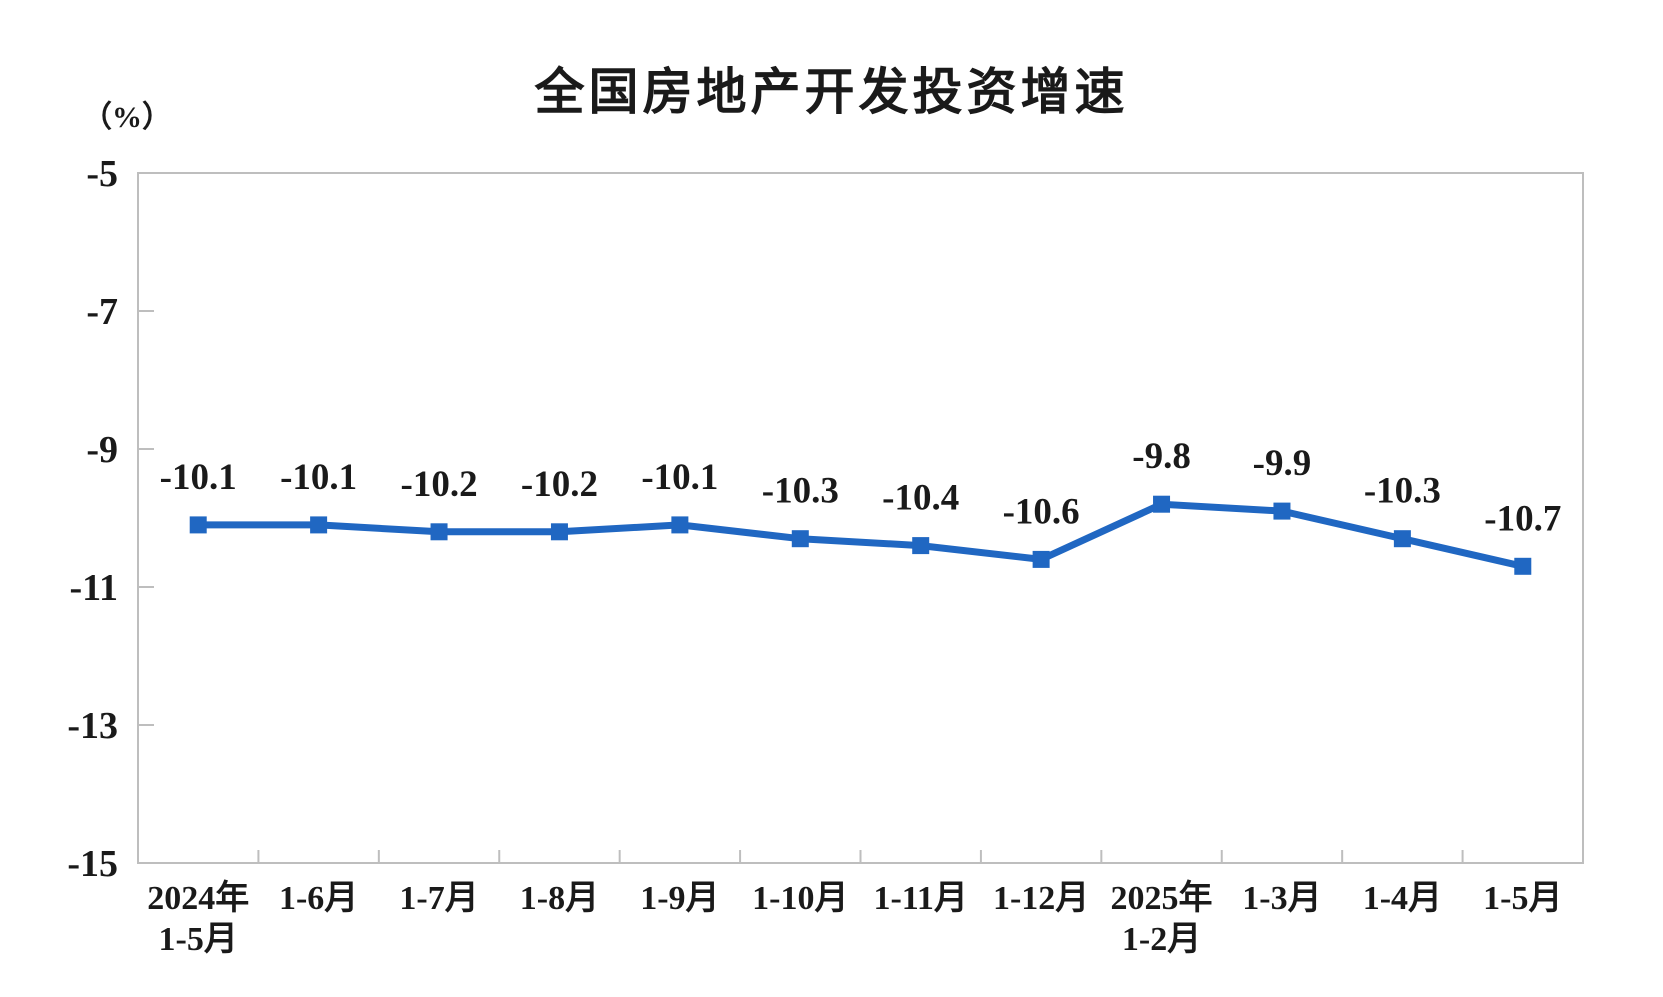 Image resolution: width=1663 pixels, height=997 pixels. What do you see at coordinates (1162, 918) in the screenshot?
I see `x-axis-category-label: 2025年 1-2月` at bounding box center [1162, 918].